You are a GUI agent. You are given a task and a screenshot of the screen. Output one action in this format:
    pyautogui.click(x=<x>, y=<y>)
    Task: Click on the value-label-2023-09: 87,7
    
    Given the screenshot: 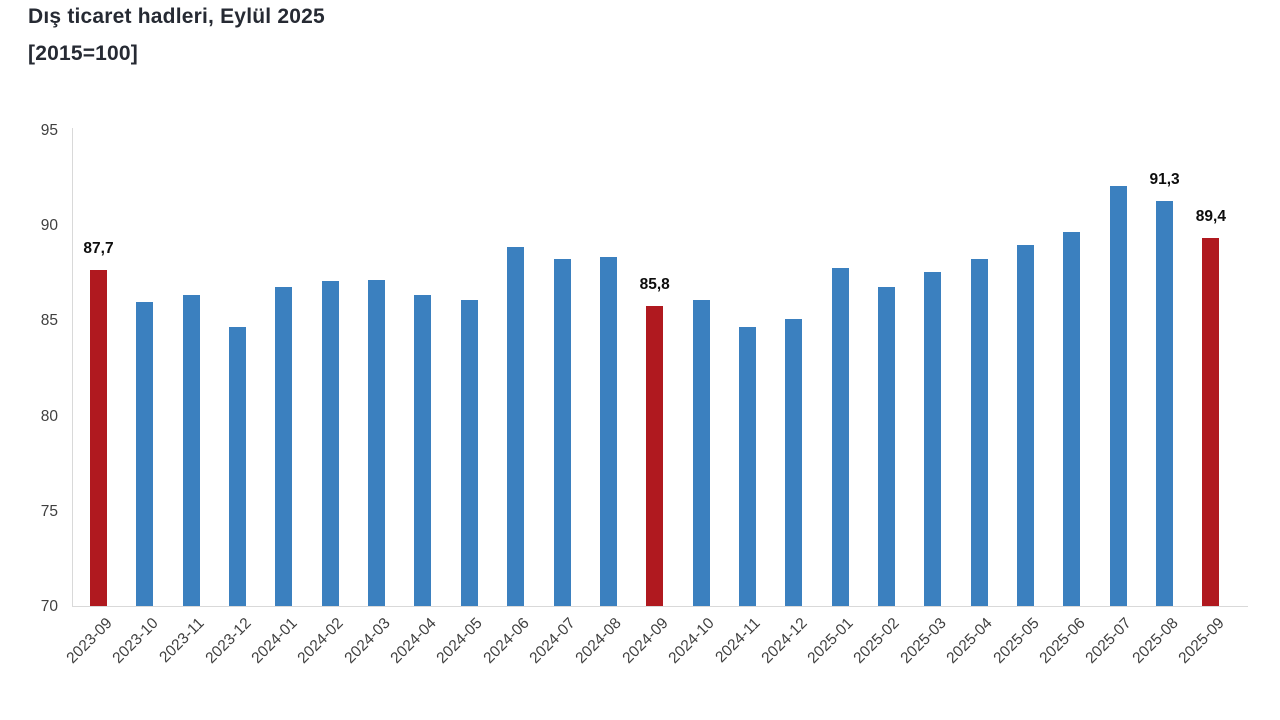 What is the action you would take?
    pyautogui.click(x=98, y=248)
    